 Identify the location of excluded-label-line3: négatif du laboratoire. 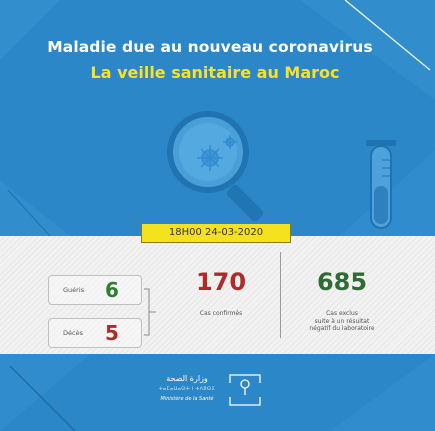
(342, 328).